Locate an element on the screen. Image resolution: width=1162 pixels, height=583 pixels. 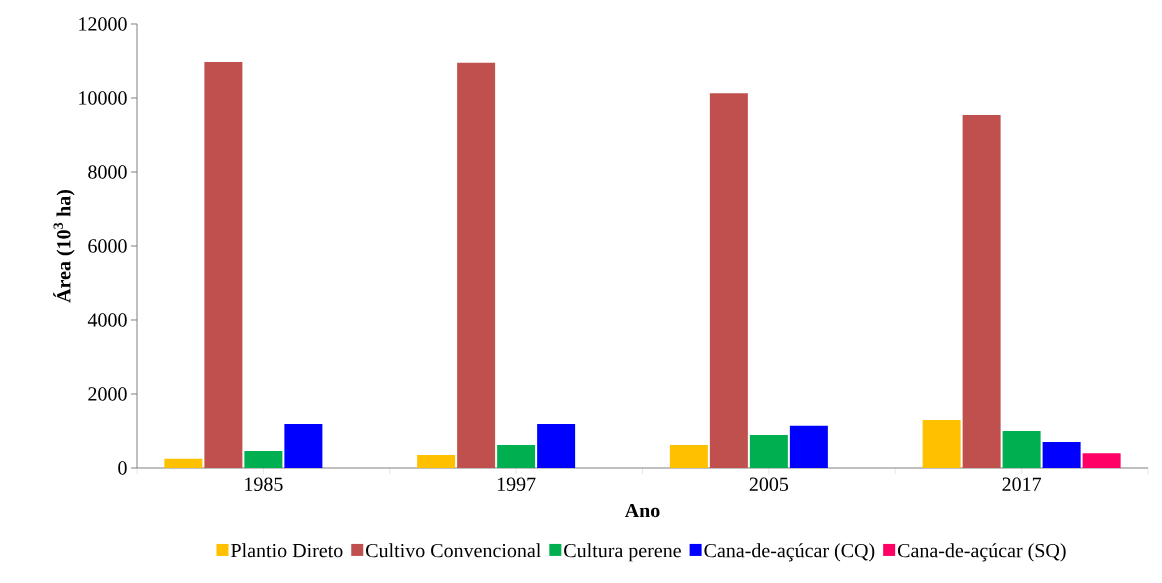
x-tick-label: 1985 is located at coordinates (264, 484).